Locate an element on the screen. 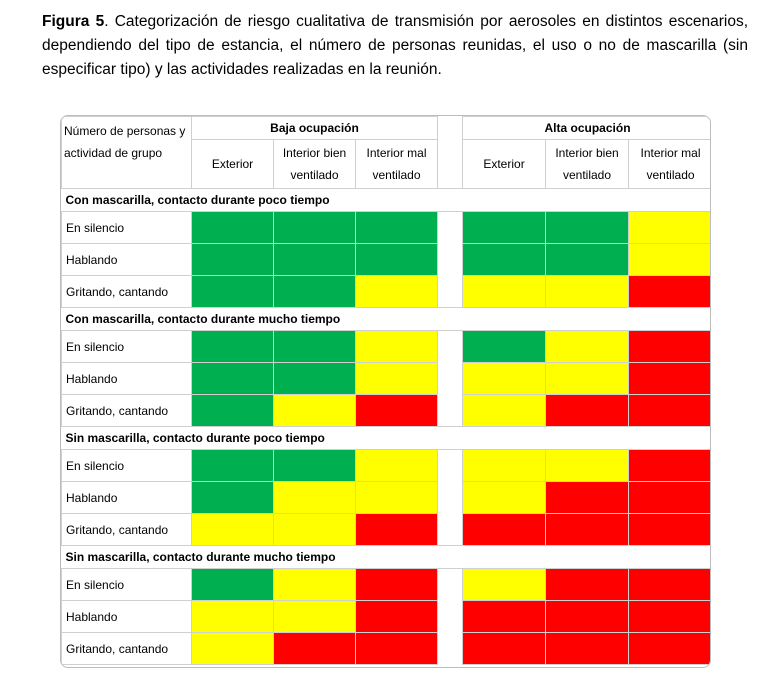  group-header-low: Baja ocupación is located at coordinates (314, 128).